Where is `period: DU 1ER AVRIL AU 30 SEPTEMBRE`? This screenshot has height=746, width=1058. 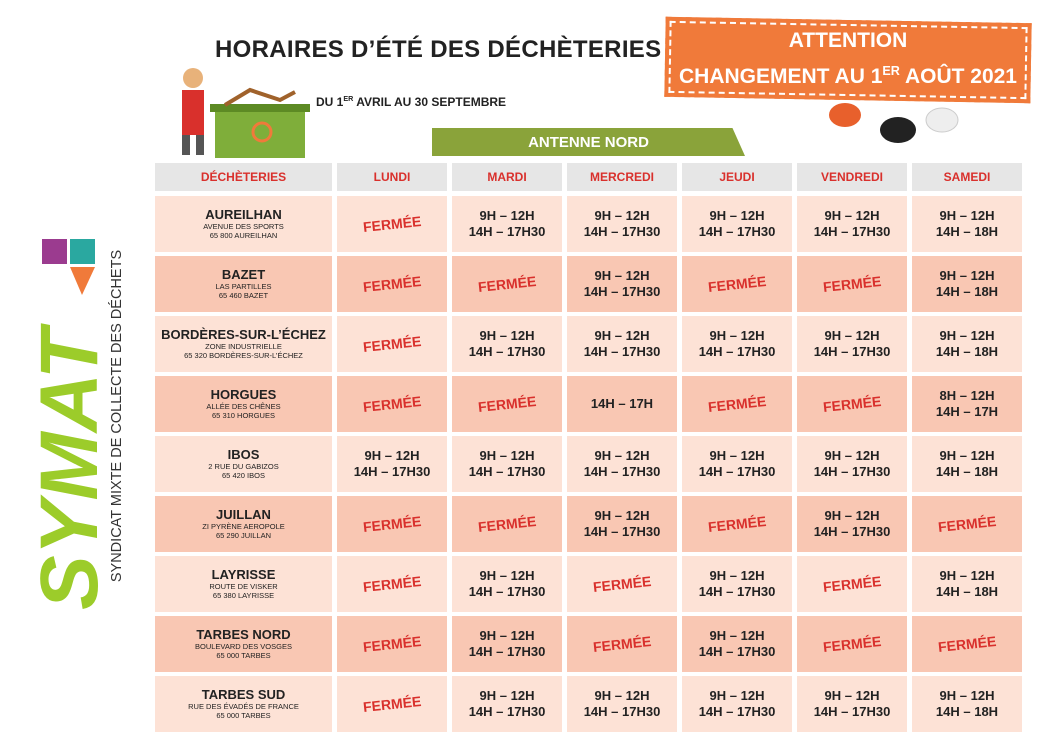 period: DU 1ER AVRIL AU 30 SEPTEMBRE is located at coordinates (411, 101).